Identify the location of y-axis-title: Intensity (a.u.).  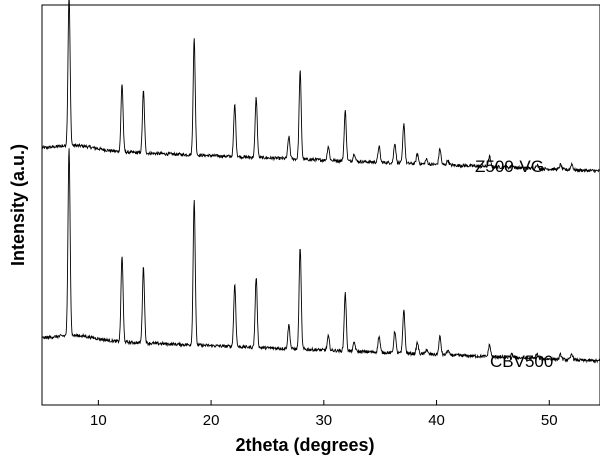
(18, 205).